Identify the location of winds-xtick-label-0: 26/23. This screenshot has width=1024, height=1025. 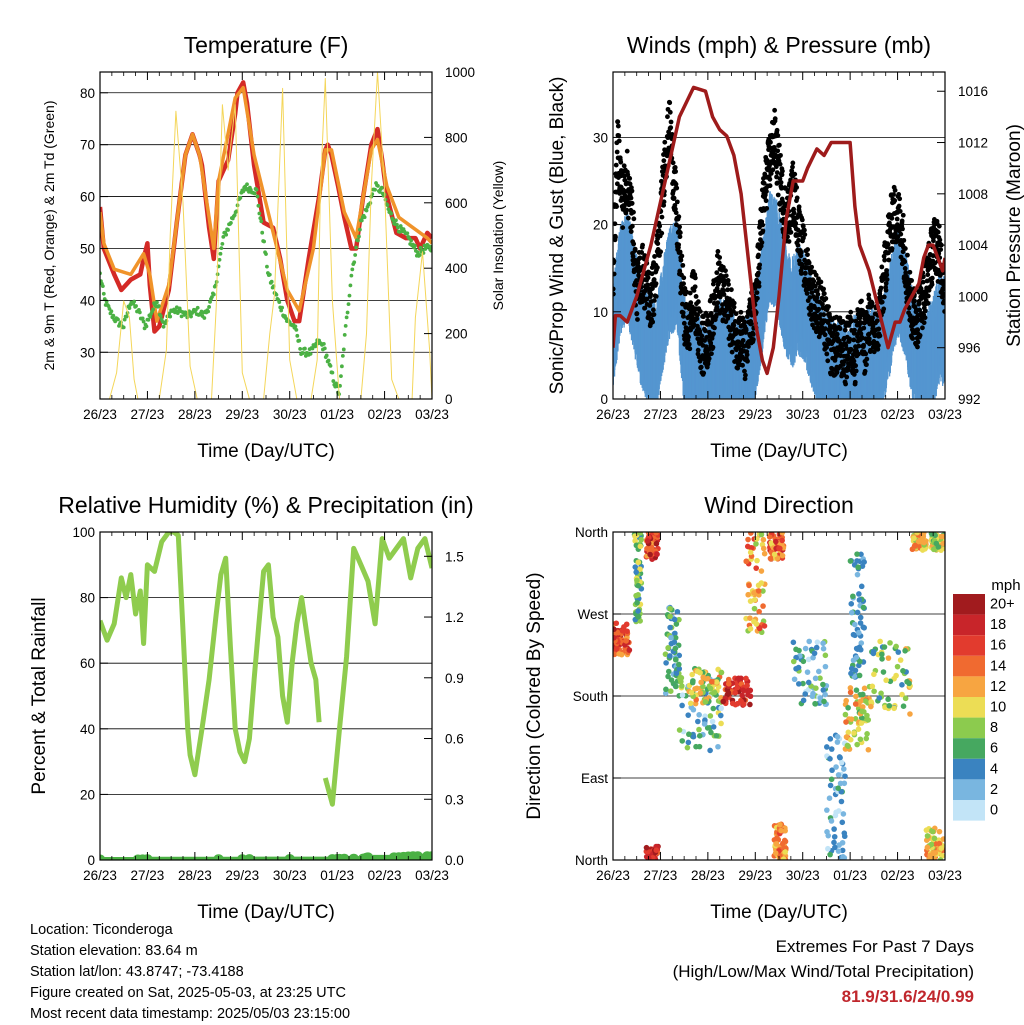
(613, 414).